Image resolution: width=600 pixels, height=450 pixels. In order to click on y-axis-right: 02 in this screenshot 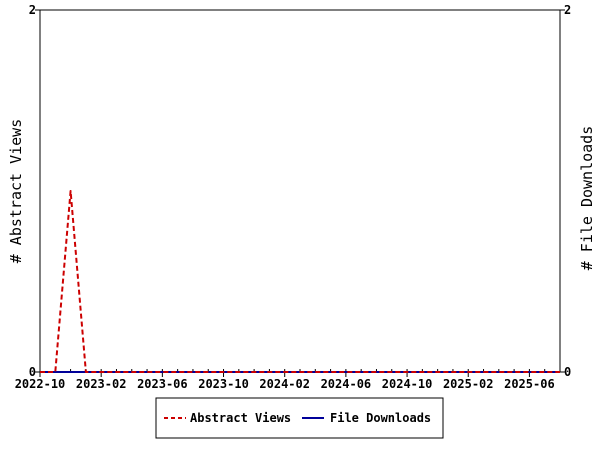, I will do `click(565, 191)`.